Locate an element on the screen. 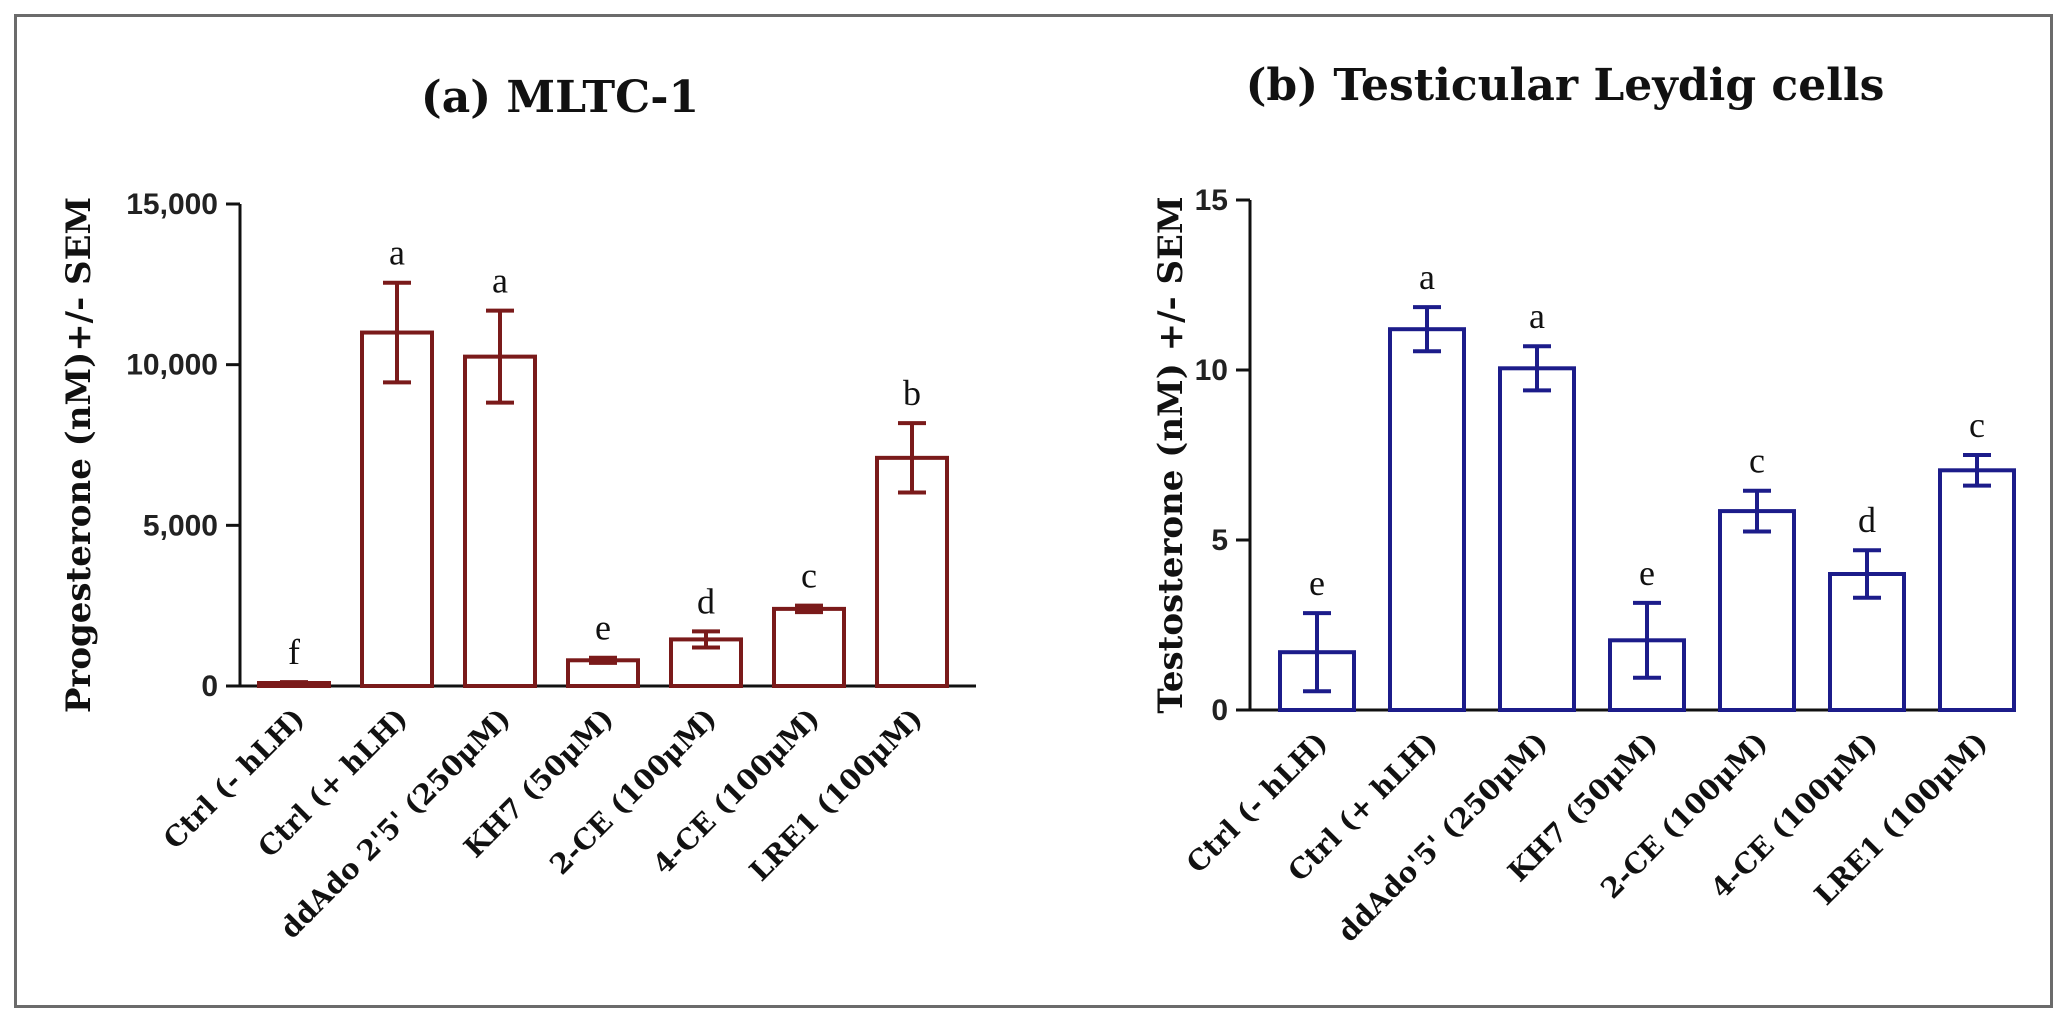  panel-b-y-tick-label: 10 is located at coordinates (1211, 370).